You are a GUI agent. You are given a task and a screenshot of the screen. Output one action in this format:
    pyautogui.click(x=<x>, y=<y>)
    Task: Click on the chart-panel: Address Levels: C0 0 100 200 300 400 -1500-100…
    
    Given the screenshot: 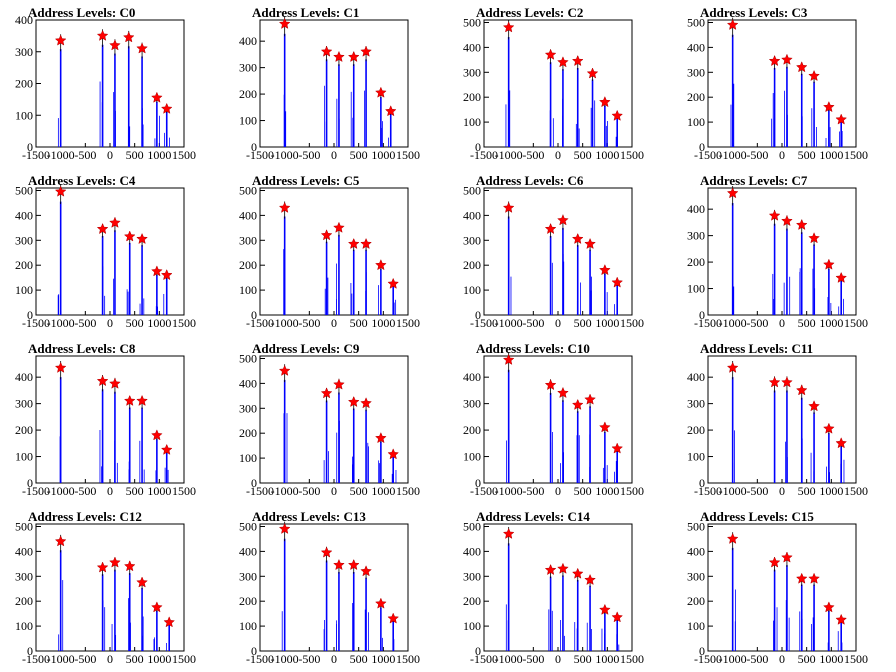 What is the action you would take?
    pyautogui.click(x=105, y=83)
    